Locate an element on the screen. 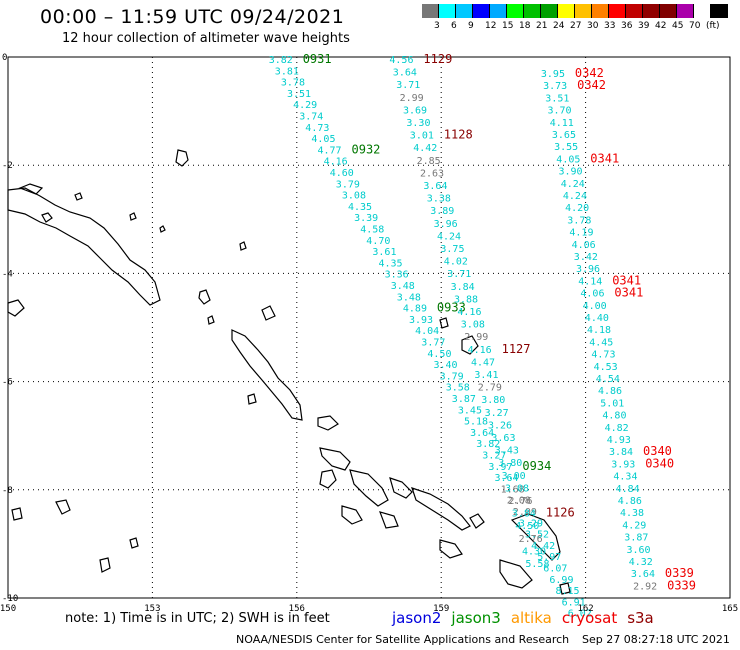 This screenshot has height=650, width=740. wave-height-value: 4.40 is located at coordinates (597, 318).